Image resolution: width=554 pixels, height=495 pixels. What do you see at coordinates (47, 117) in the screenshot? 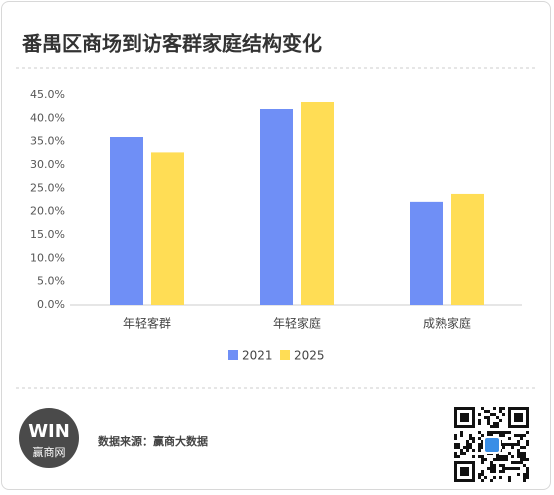
I see `y-tick-label: 40.0%` at bounding box center [47, 117].